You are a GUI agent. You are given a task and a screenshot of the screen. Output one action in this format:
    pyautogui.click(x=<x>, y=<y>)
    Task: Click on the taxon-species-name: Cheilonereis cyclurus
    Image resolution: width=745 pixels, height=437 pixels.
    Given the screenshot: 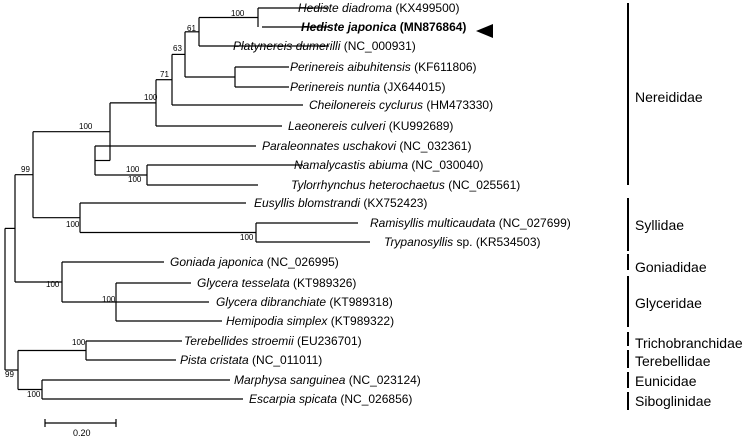 What is the action you would take?
    pyautogui.click(x=366, y=105)
    